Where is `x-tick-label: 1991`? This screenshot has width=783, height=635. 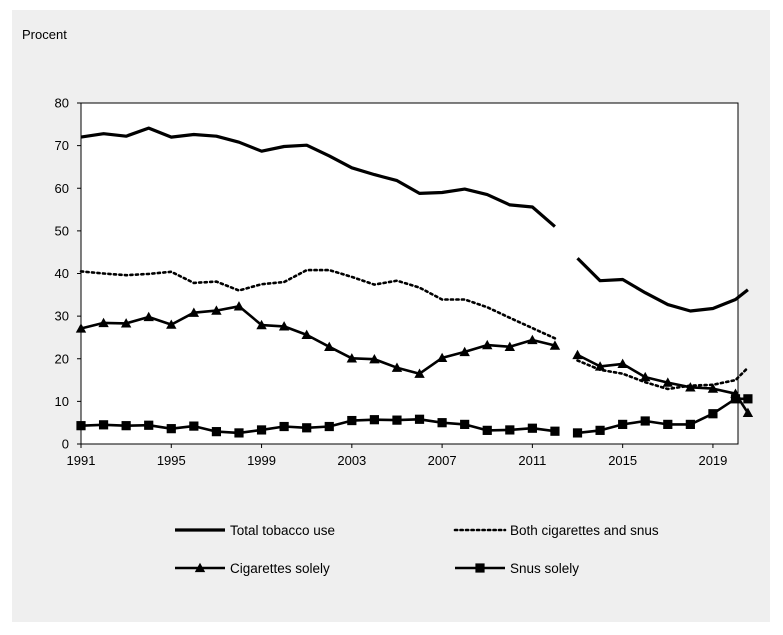 x-tick-label: 1991 is located at coordinates (81, 460).